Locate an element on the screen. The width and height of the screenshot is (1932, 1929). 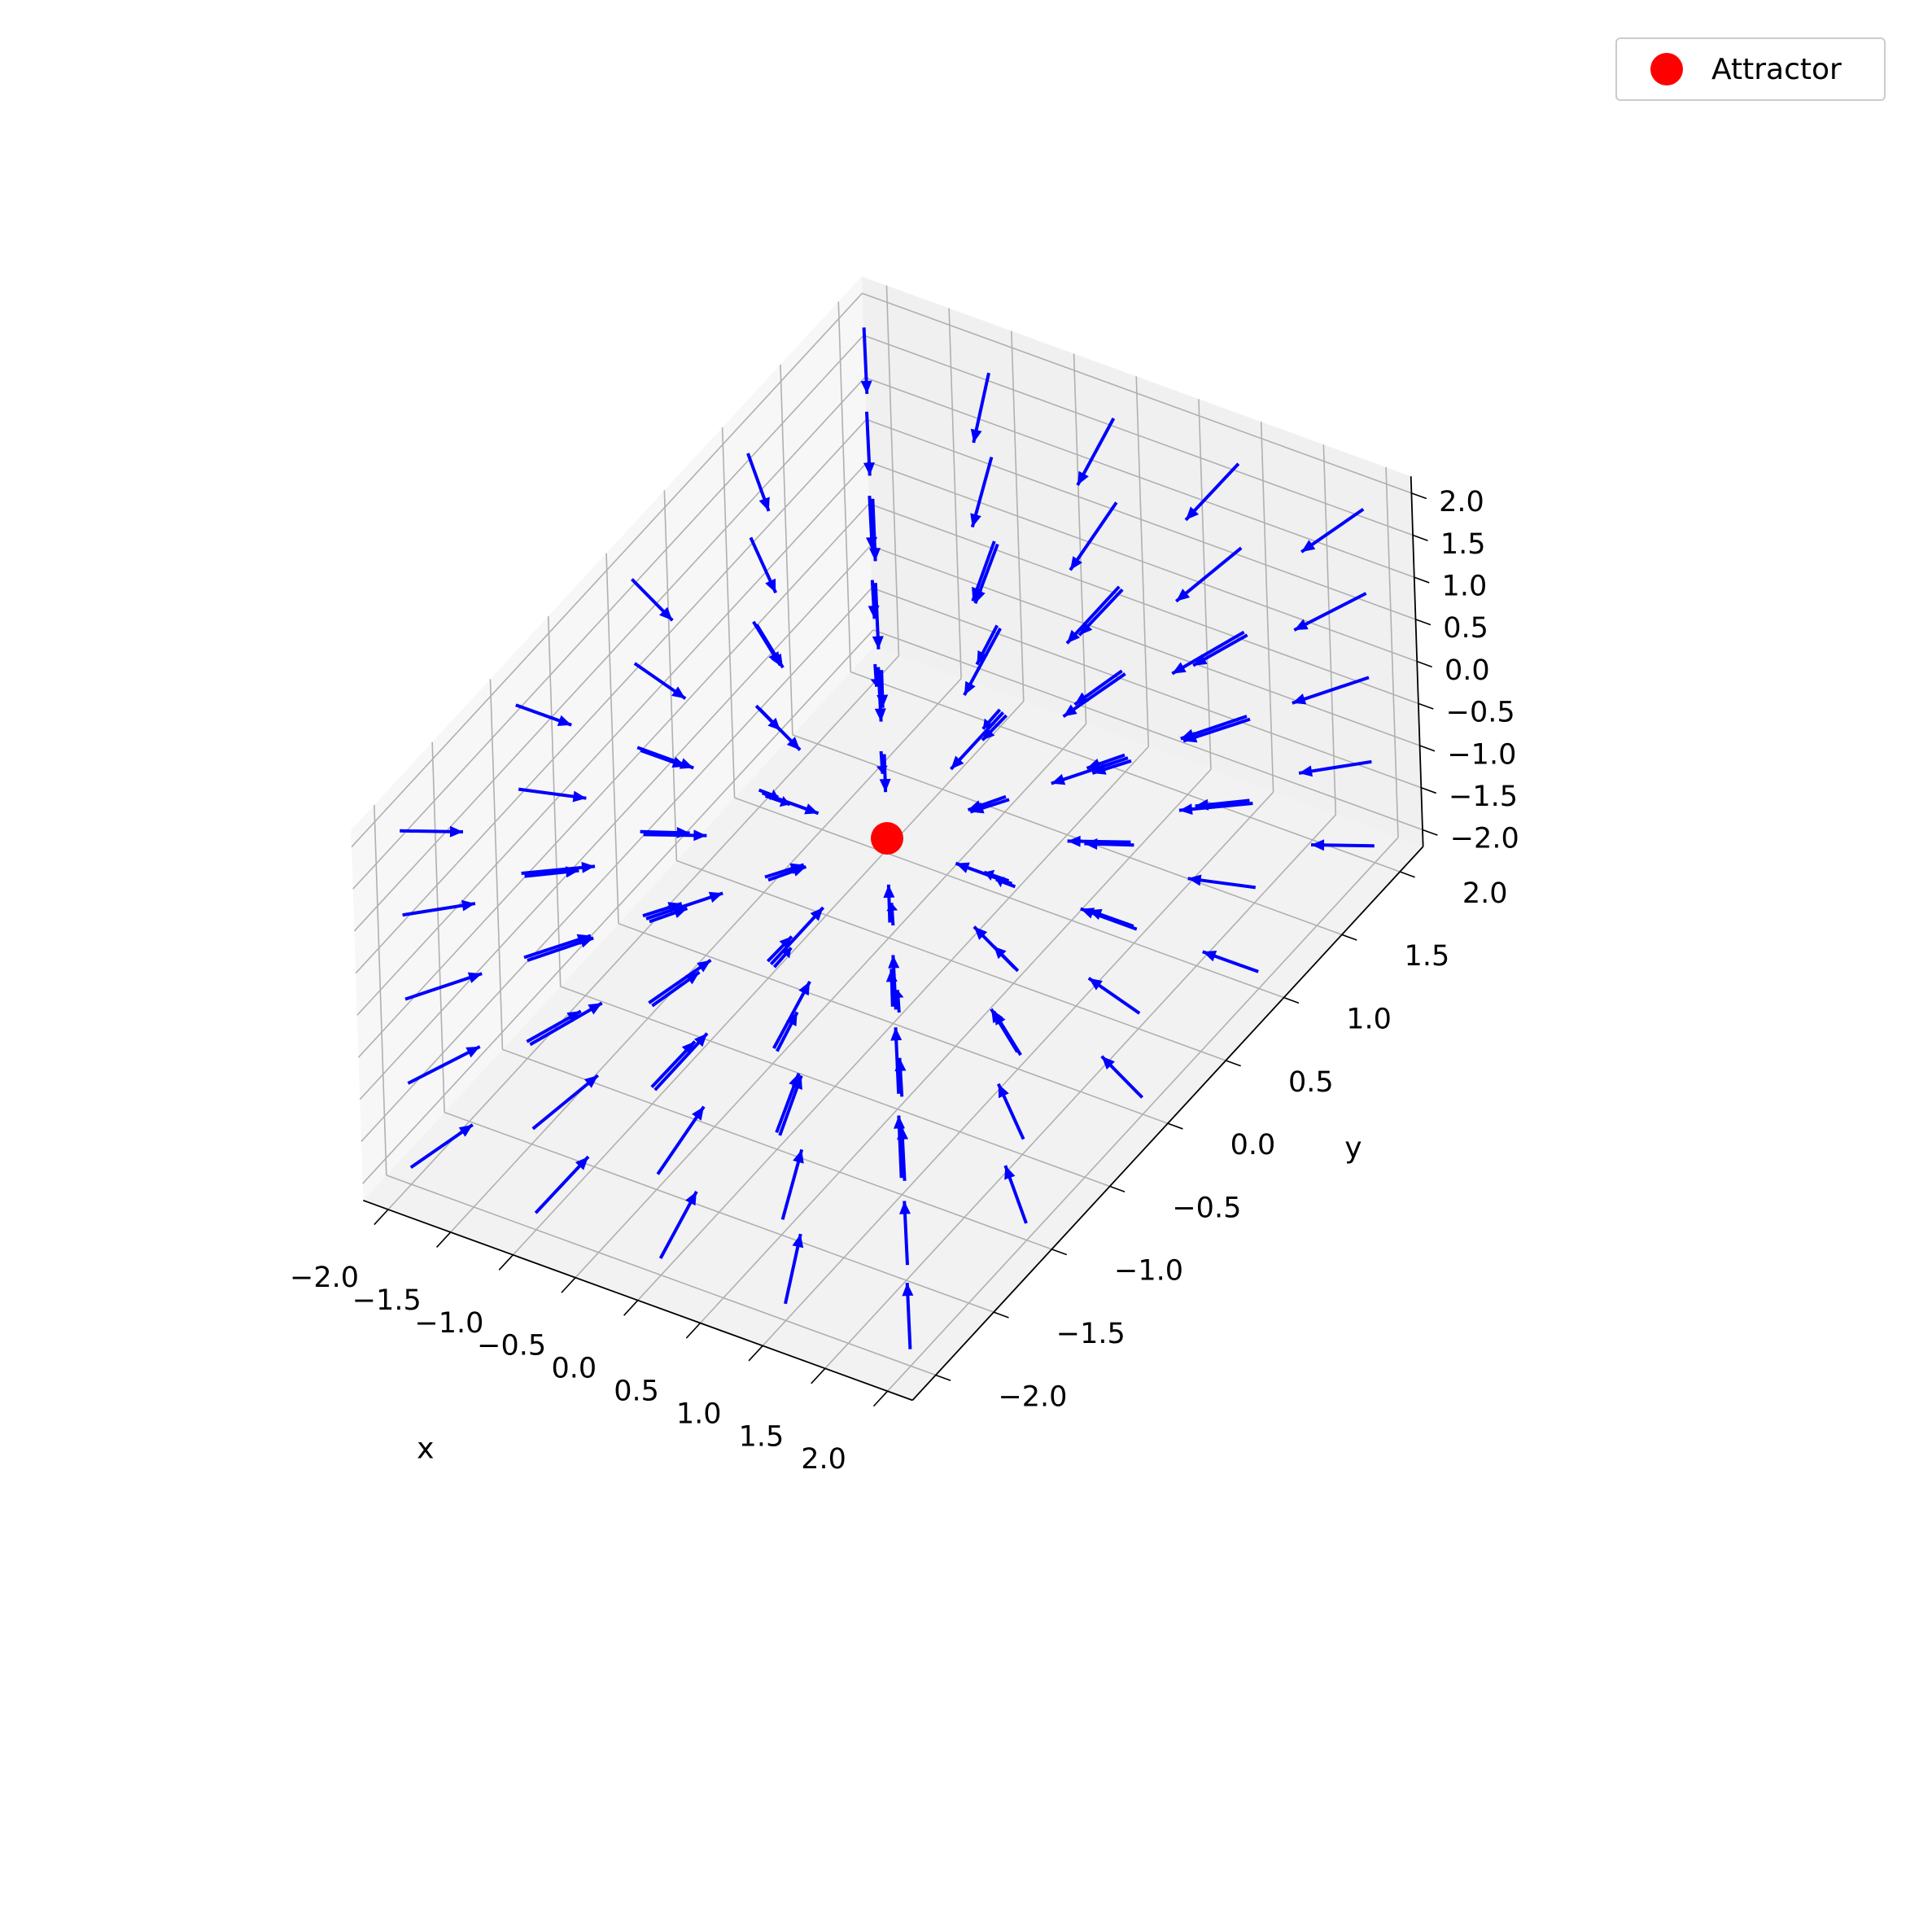
z-tick-label: 0.0 is located at coordinates (1467, 670).